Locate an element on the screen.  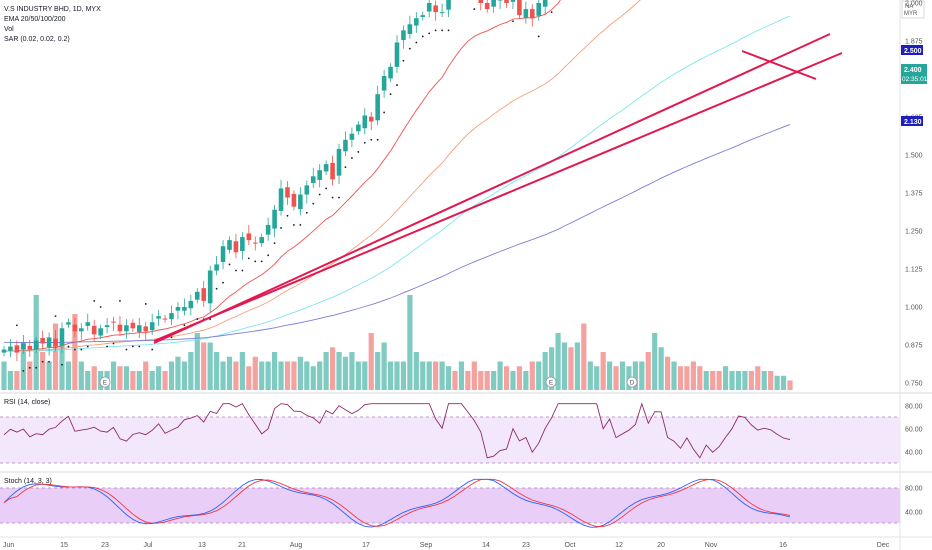
stoch-k-line is located at coordinates (397, 503).